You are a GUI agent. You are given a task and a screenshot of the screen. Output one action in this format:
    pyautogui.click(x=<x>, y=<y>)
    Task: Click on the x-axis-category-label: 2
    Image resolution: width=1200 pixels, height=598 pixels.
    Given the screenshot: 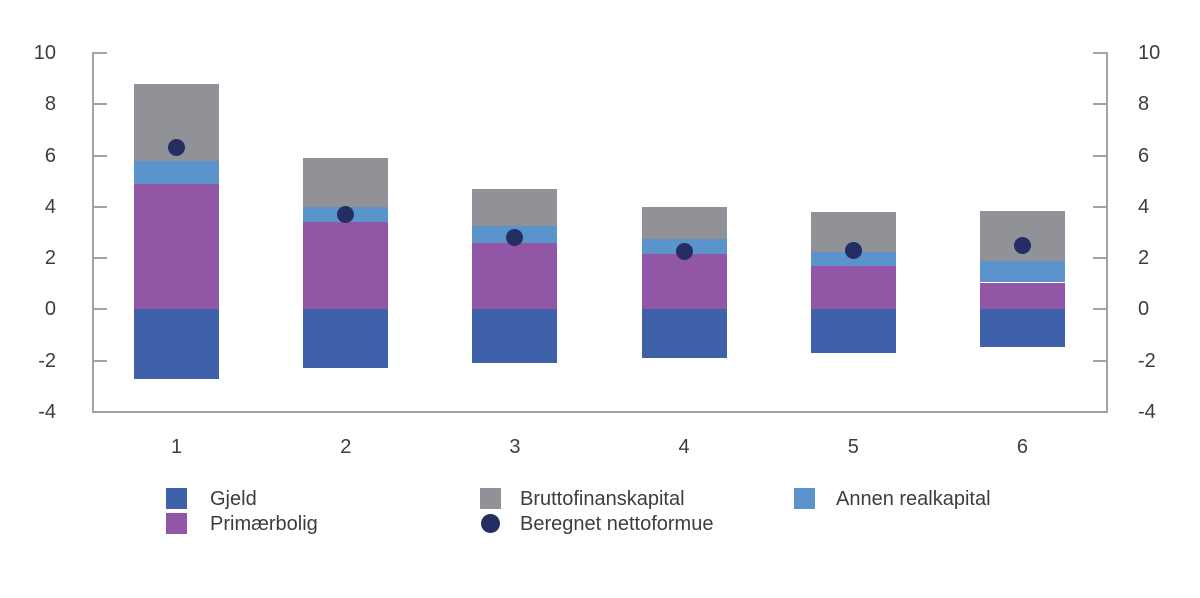 What is the action you would take?
    pyautogui.click(x=346, y=447)
    